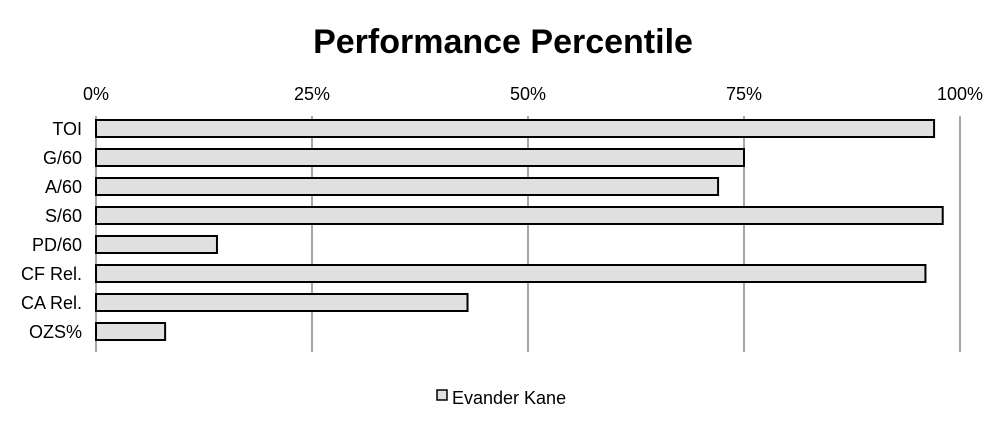 This screenshot has width=998, height=428. I want to click on x-tick-label: 25%, so click(312, 94).